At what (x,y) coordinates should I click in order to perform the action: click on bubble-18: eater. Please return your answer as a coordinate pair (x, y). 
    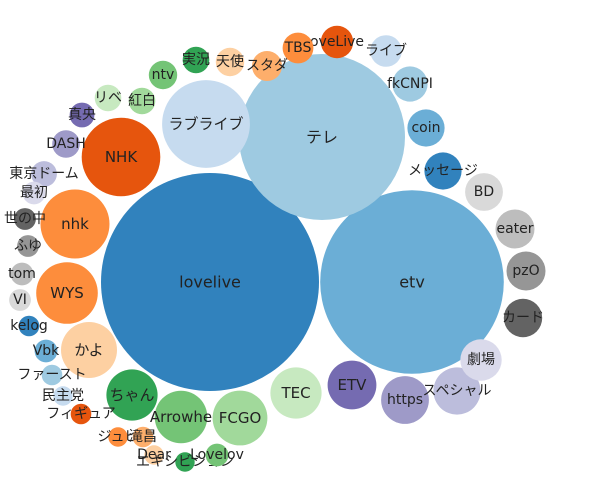
    Looking at the image, I should click on (515, 229).